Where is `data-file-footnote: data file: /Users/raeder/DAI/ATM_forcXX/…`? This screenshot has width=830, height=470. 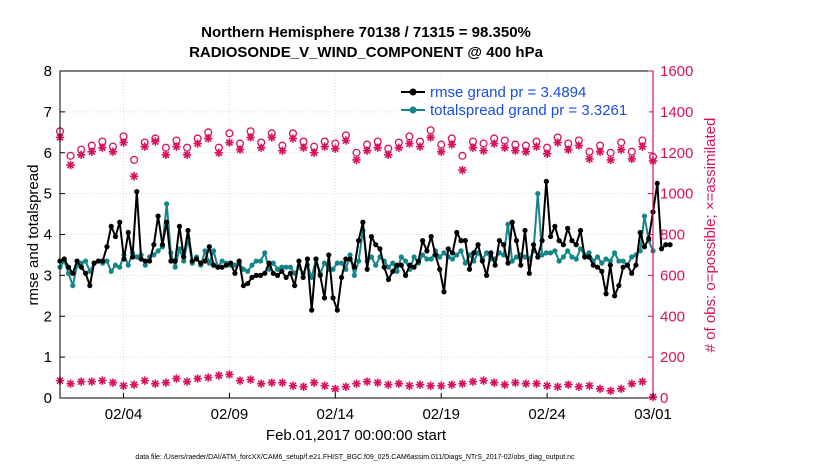
data-file-footnote: data file: /Users/raeder/DAI/ATM_forcXX/… is located at coordinates (355, 457).